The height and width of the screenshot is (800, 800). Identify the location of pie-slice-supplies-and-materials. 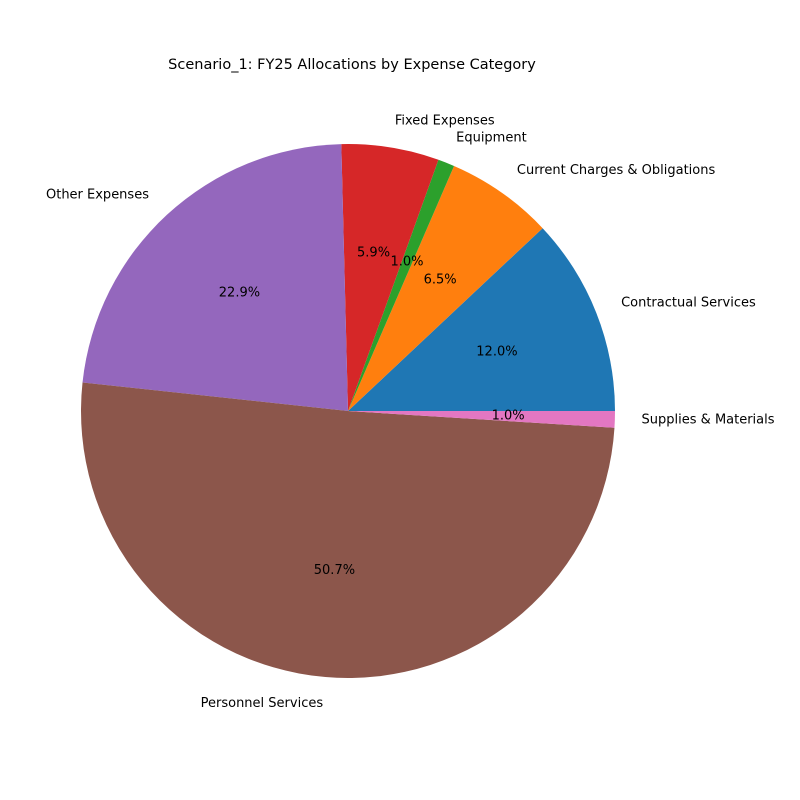
(481, 419).